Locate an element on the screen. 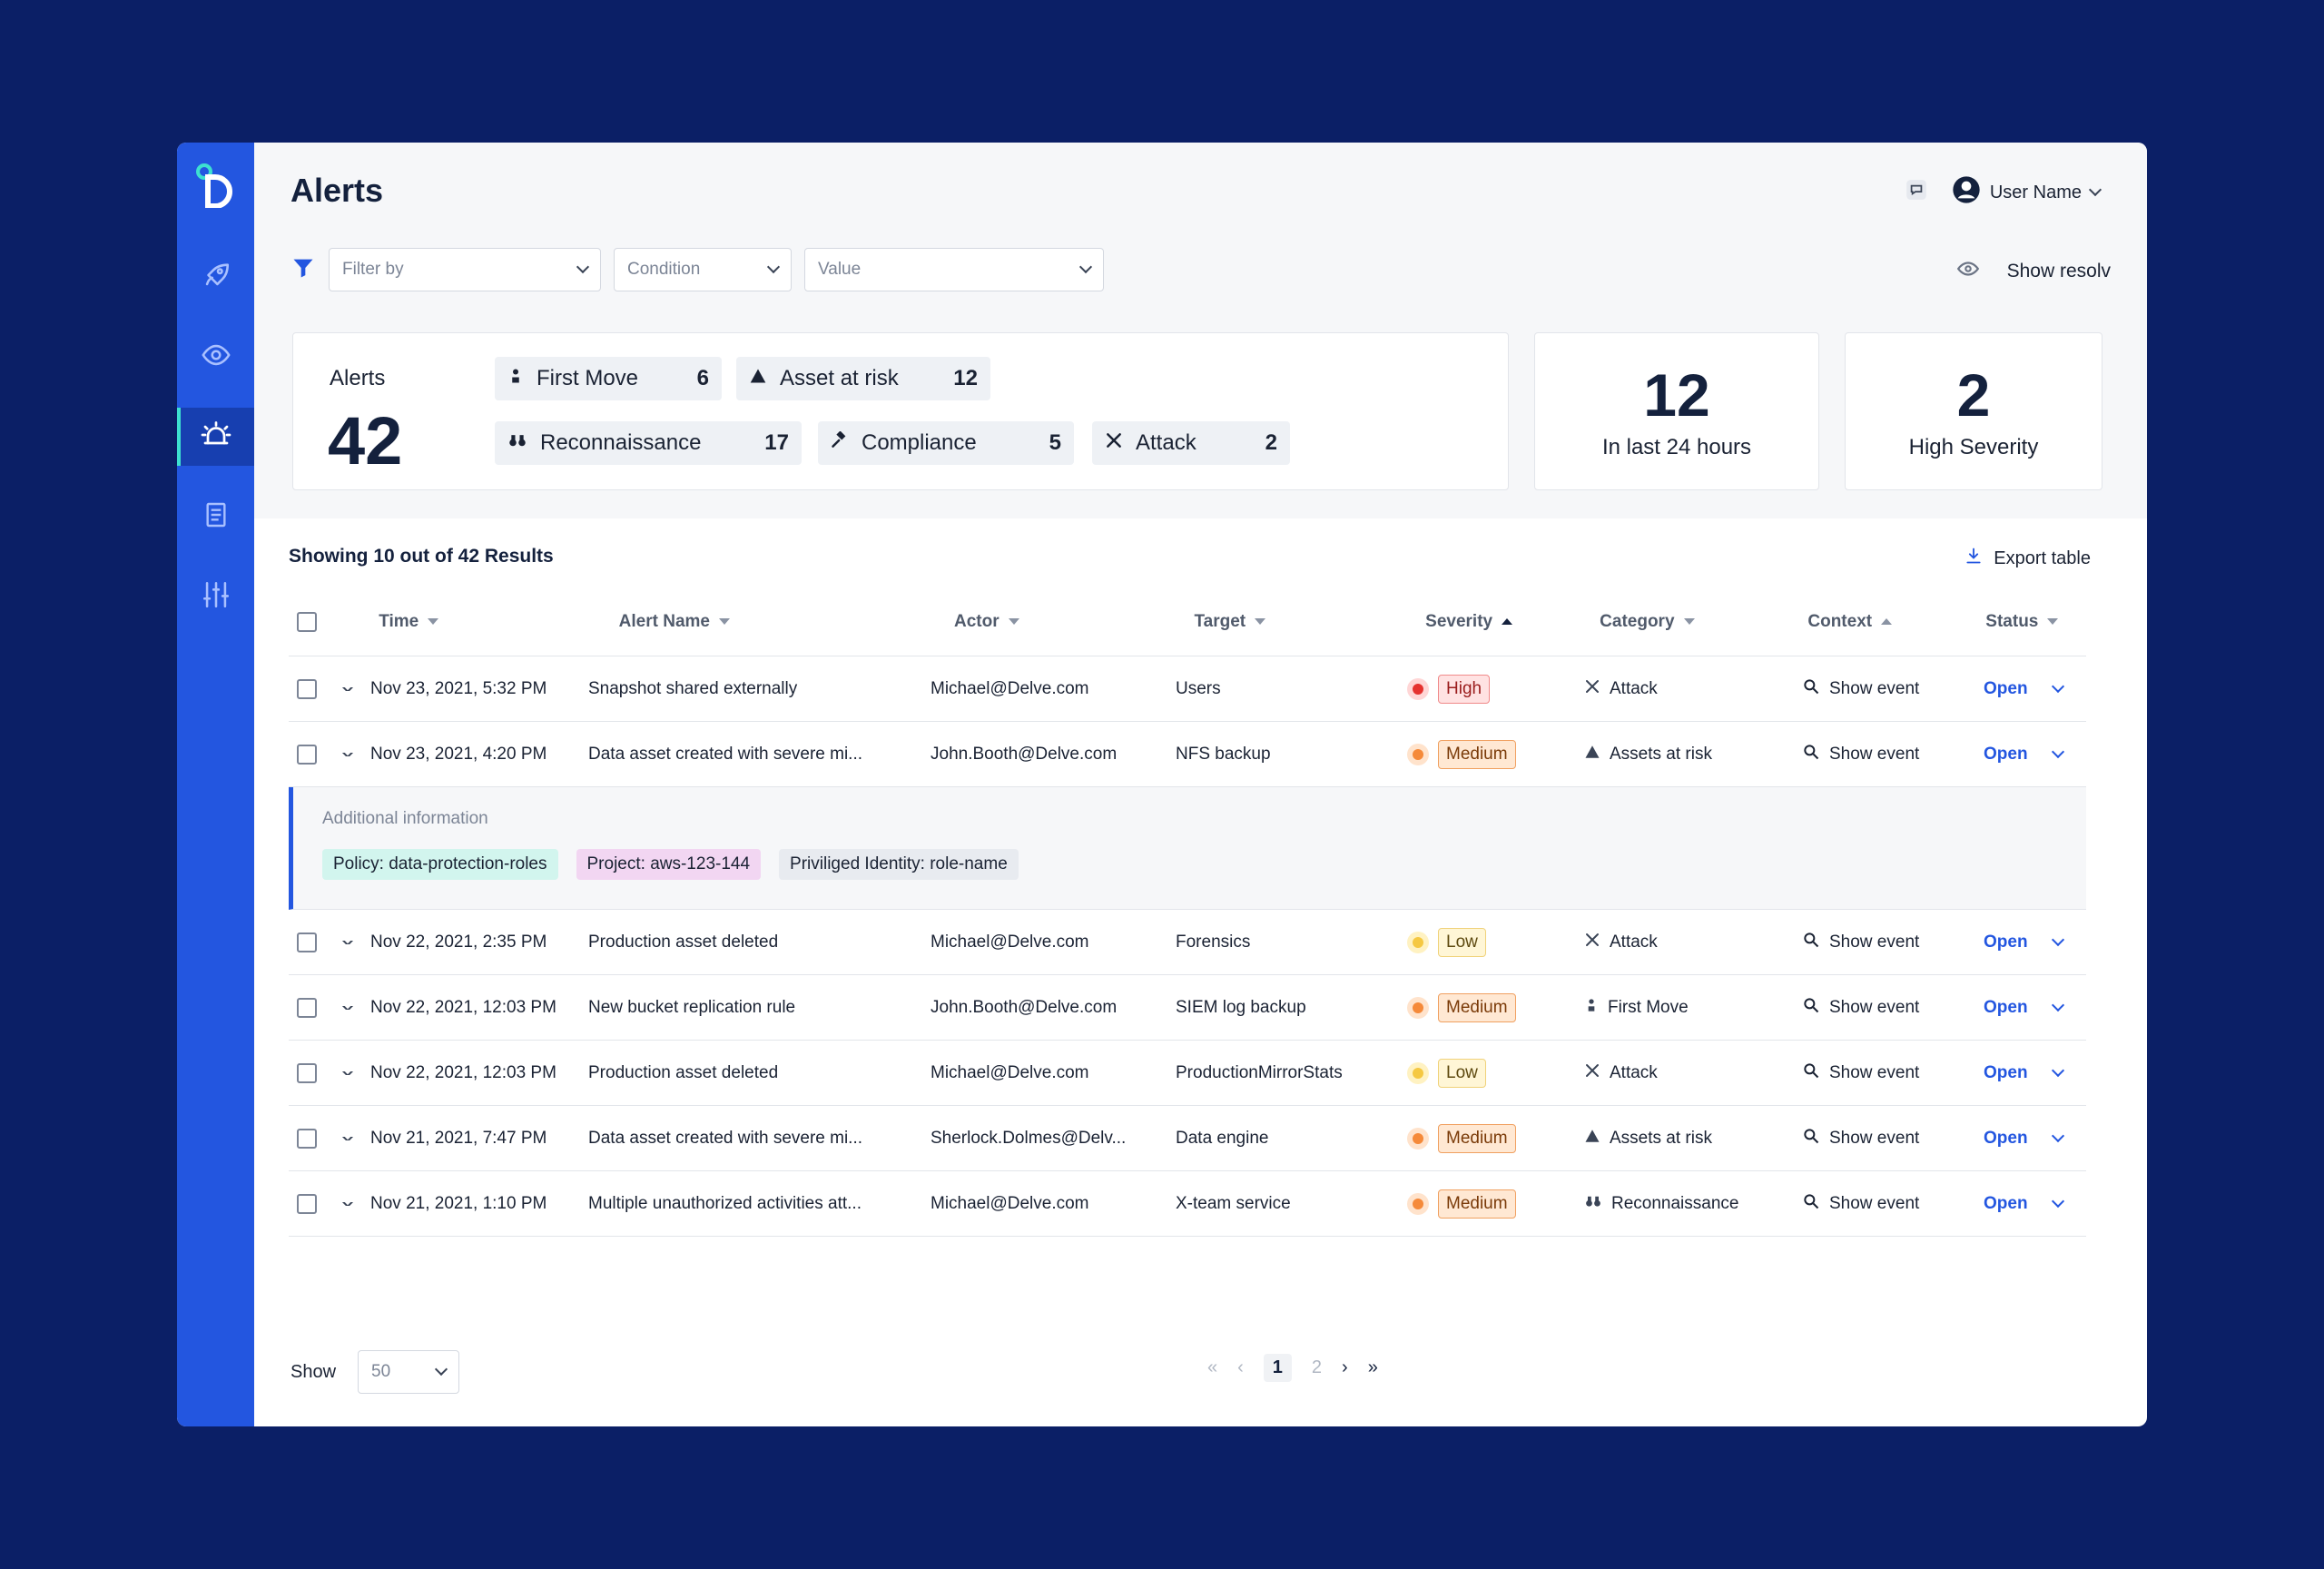  row-alert-name: New bucket replication rule is located at coordinates (692, 1007).